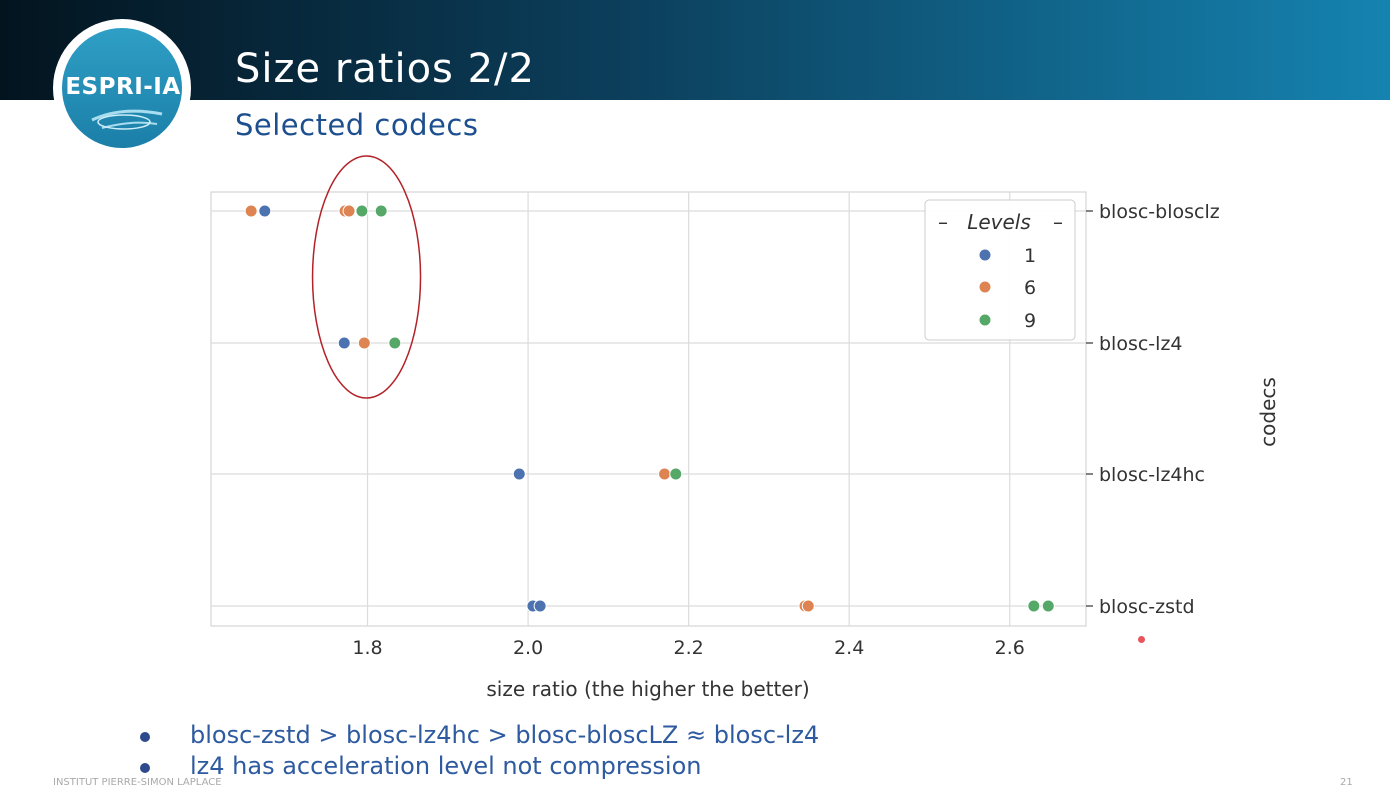 This screenshot has height=810, width=1390. What do you see at coordinates (943, 222) in the screenshot?
I see `legend-dash-left: –` at bounding box center [943, 222].